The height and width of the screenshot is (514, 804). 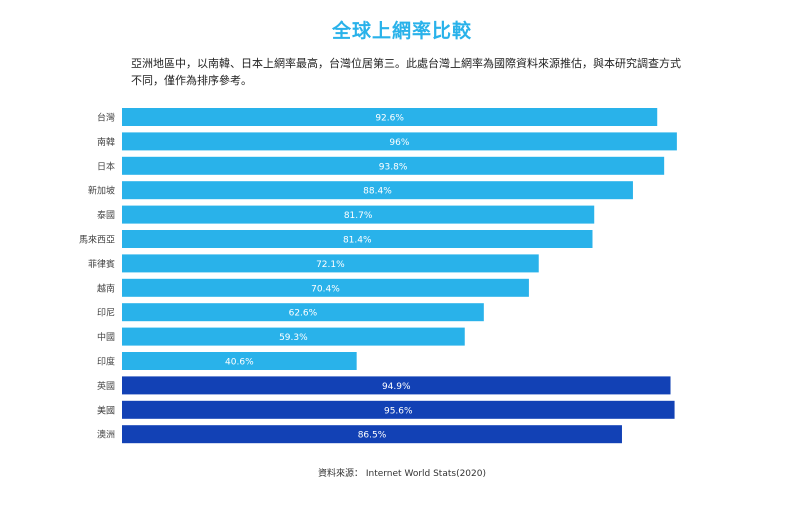 I want to click on category-label: 南韓, so click(x=106, y=142).